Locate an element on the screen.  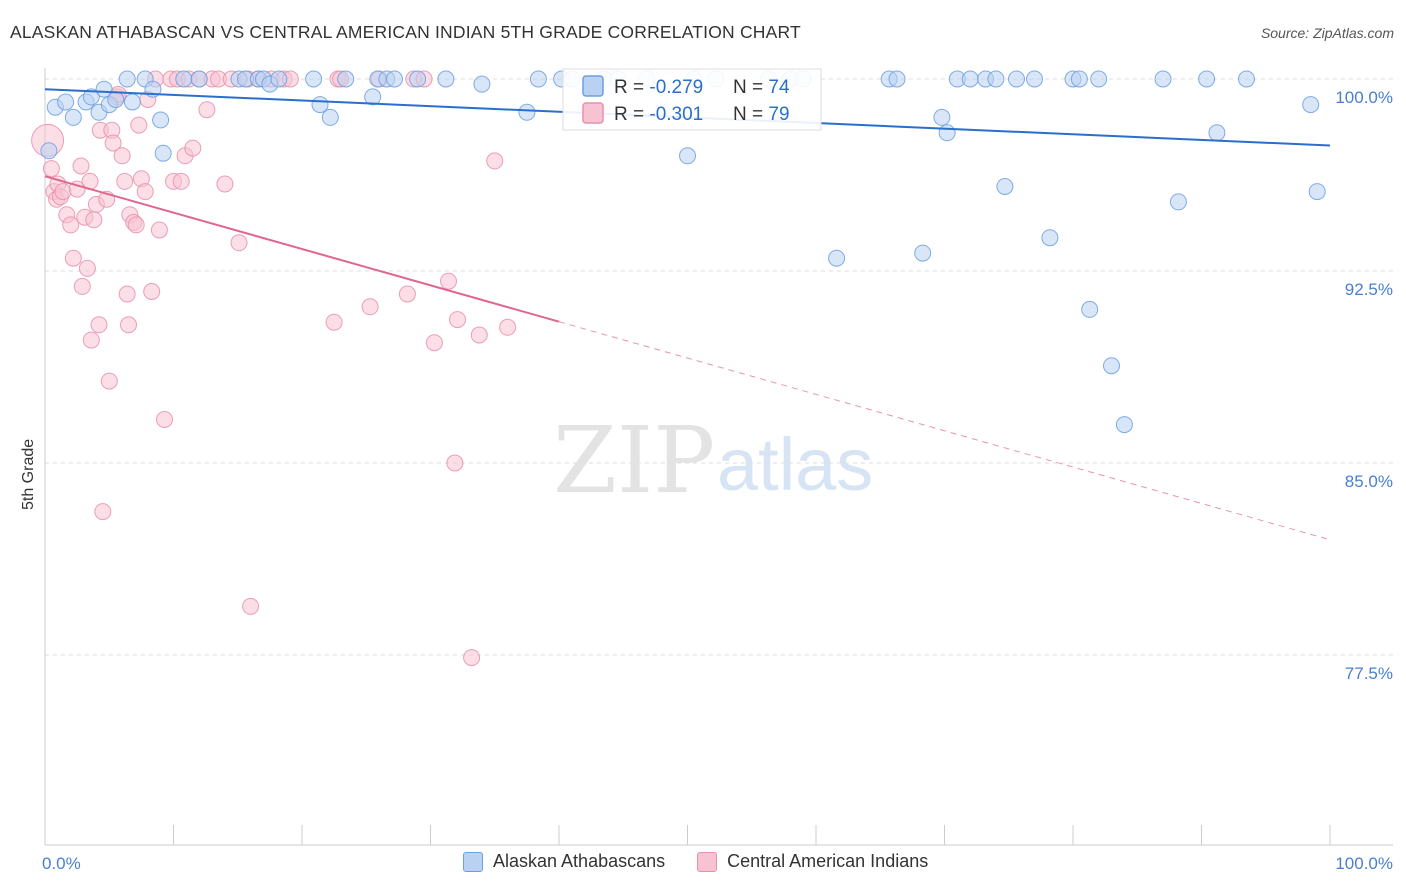
x-tick-label: 100.0% is located at coordinates (1364, 863).